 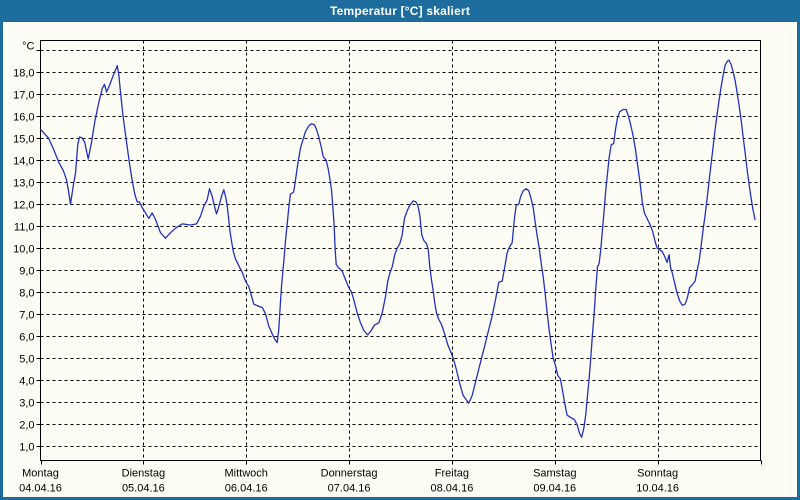 What do you see at coordinates (26, 360) in the screenshot?
I see `y-tick-label: 5,0` at bounding box center [26, 360].